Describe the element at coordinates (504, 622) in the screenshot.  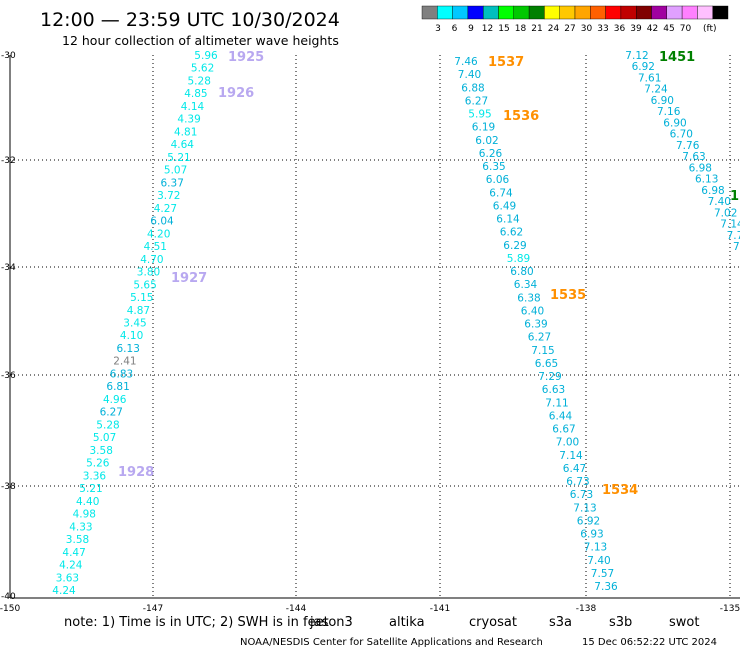
I see `satellite-legend: jason3 altika cryosat s3a s3b swot` at that location.